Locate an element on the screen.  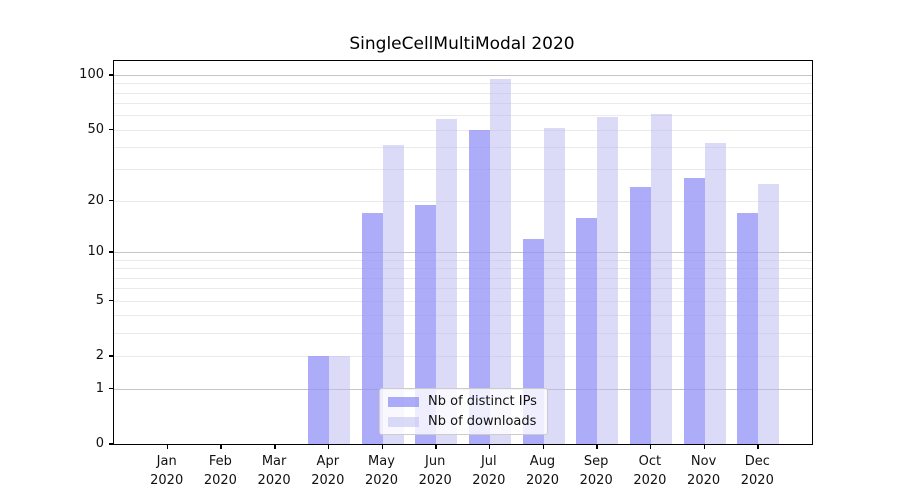
y-tick-label: 2 is located at coordinates (99, 356).